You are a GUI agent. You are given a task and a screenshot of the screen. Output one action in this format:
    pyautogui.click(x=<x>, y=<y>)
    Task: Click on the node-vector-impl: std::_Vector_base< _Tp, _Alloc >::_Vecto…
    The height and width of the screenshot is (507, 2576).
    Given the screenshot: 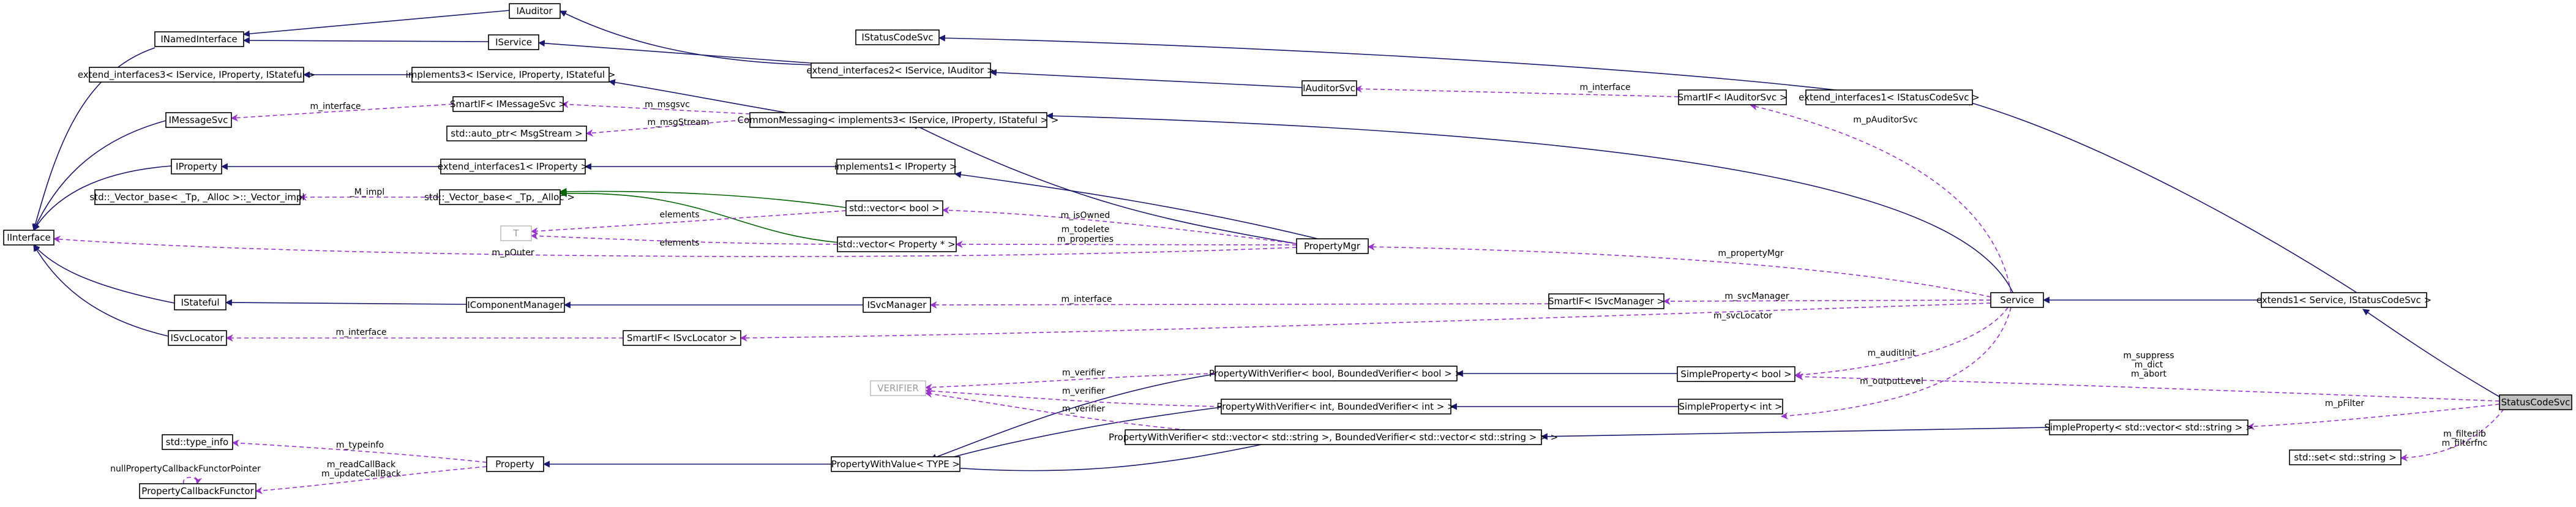 What is the action you would take?
    pyautogui.click(x=197, y=197)
    